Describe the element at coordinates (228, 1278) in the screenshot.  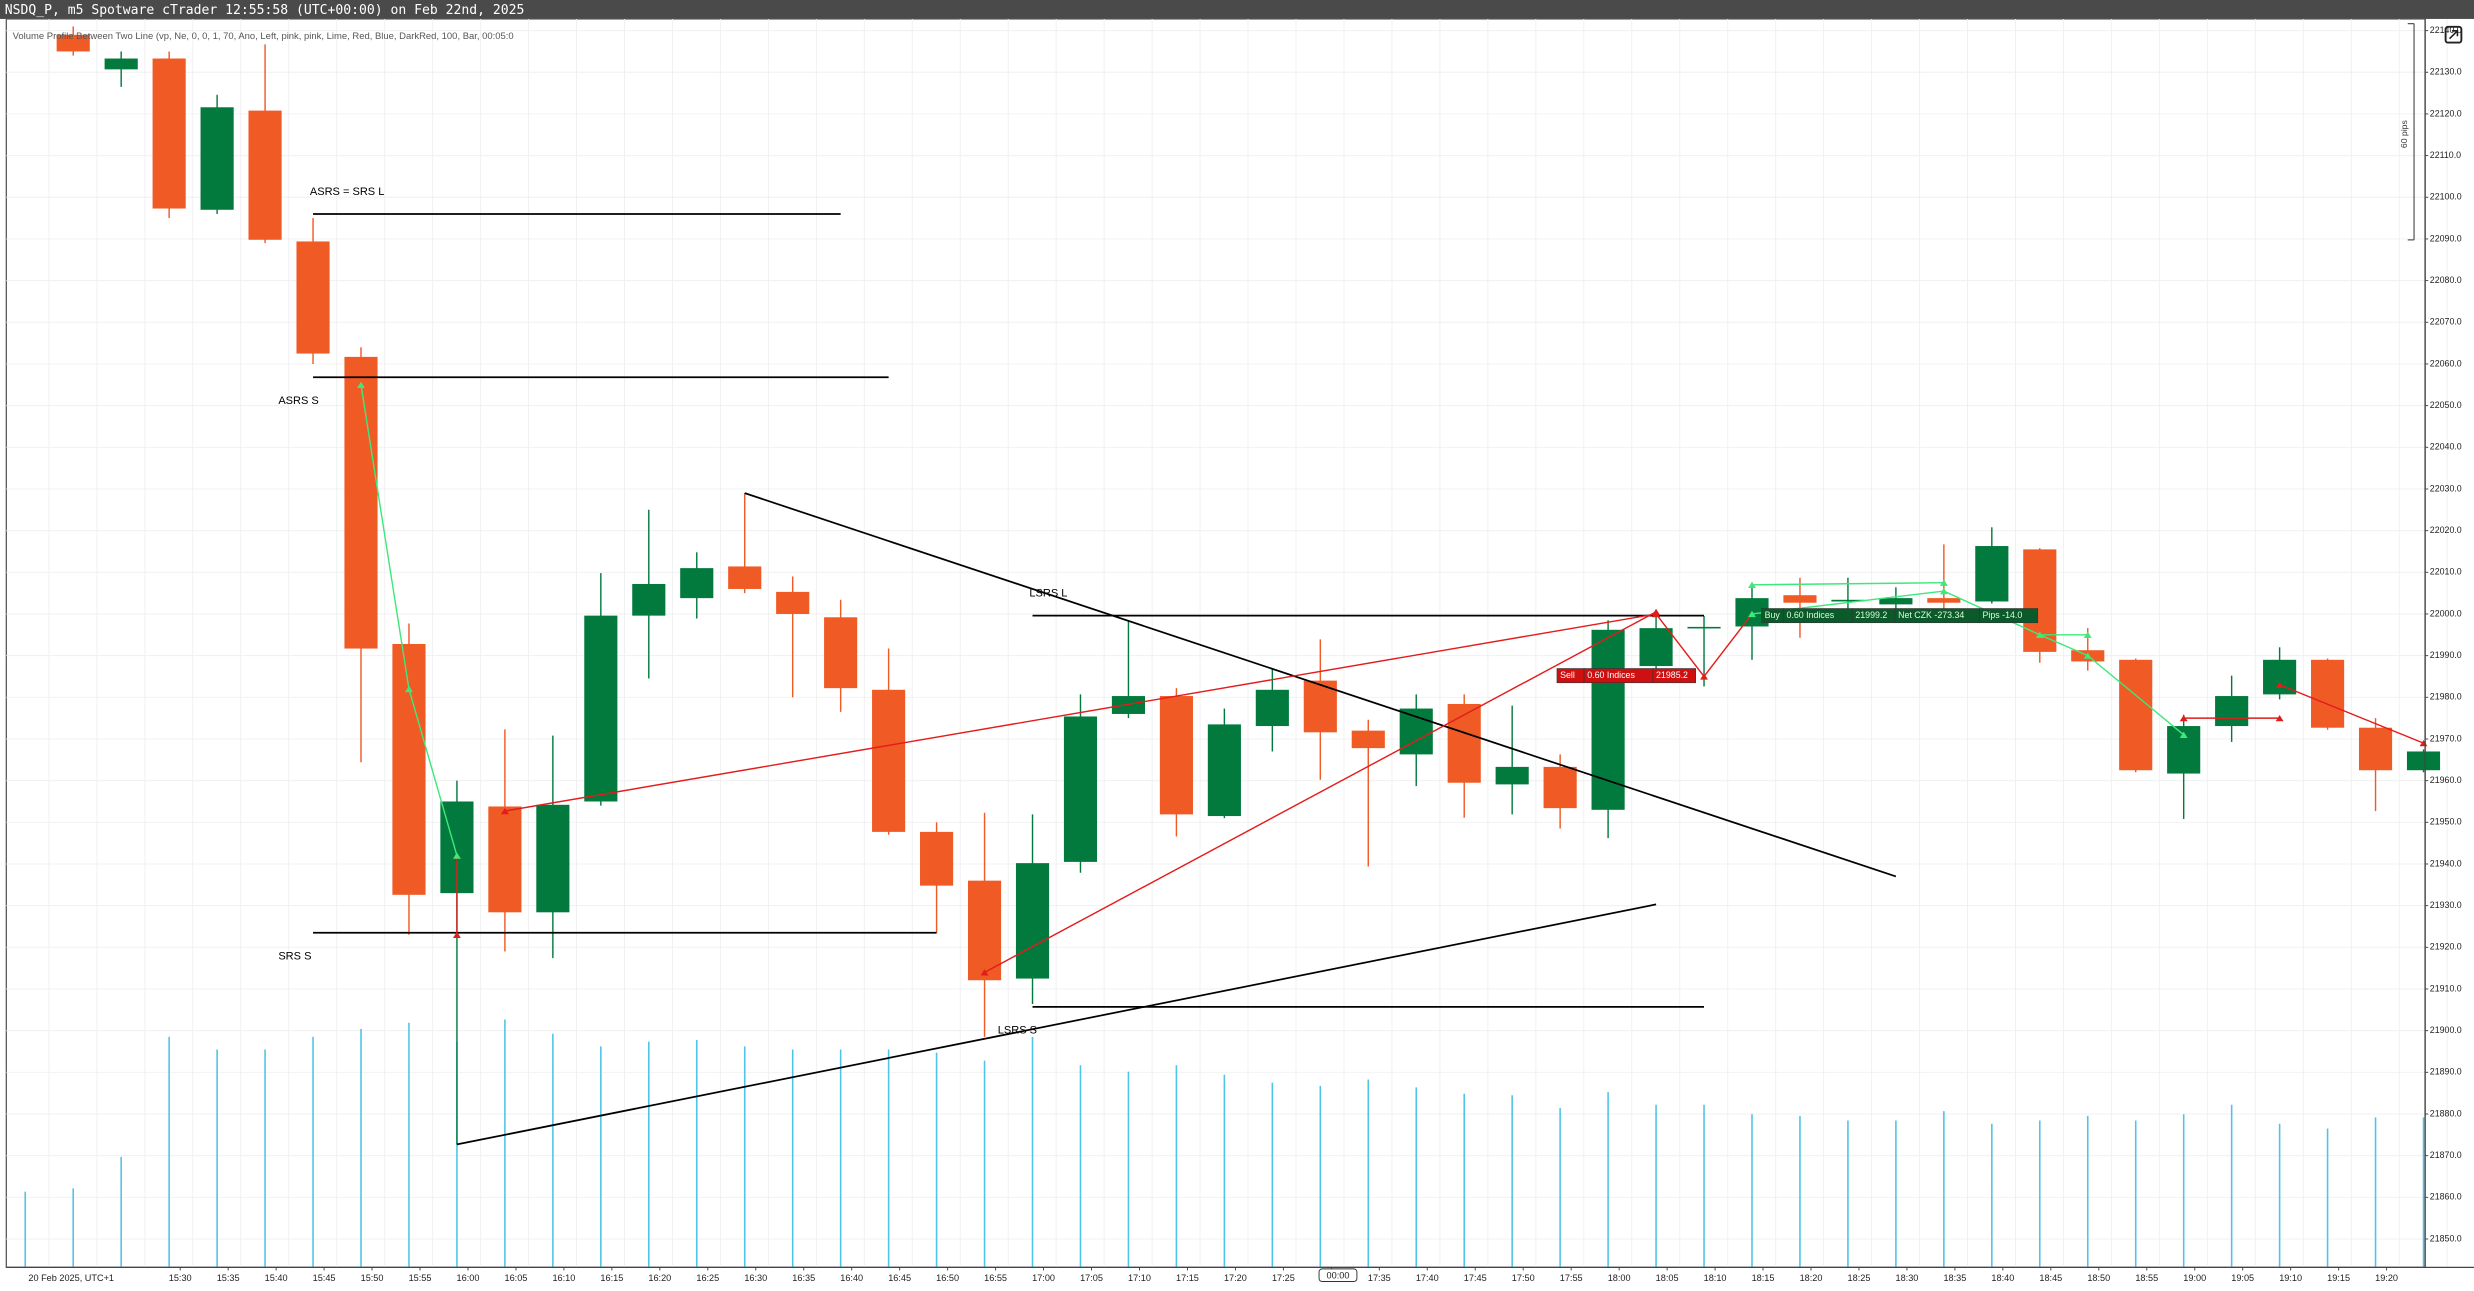
I see `x-tick-label: 15:35` at that location.